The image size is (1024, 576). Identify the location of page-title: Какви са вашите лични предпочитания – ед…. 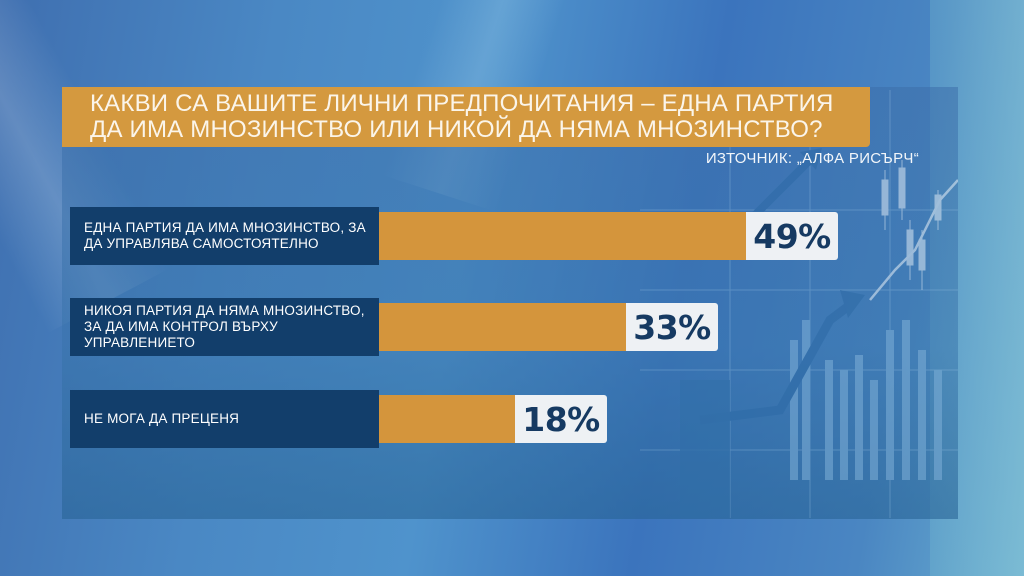
(475, 117).